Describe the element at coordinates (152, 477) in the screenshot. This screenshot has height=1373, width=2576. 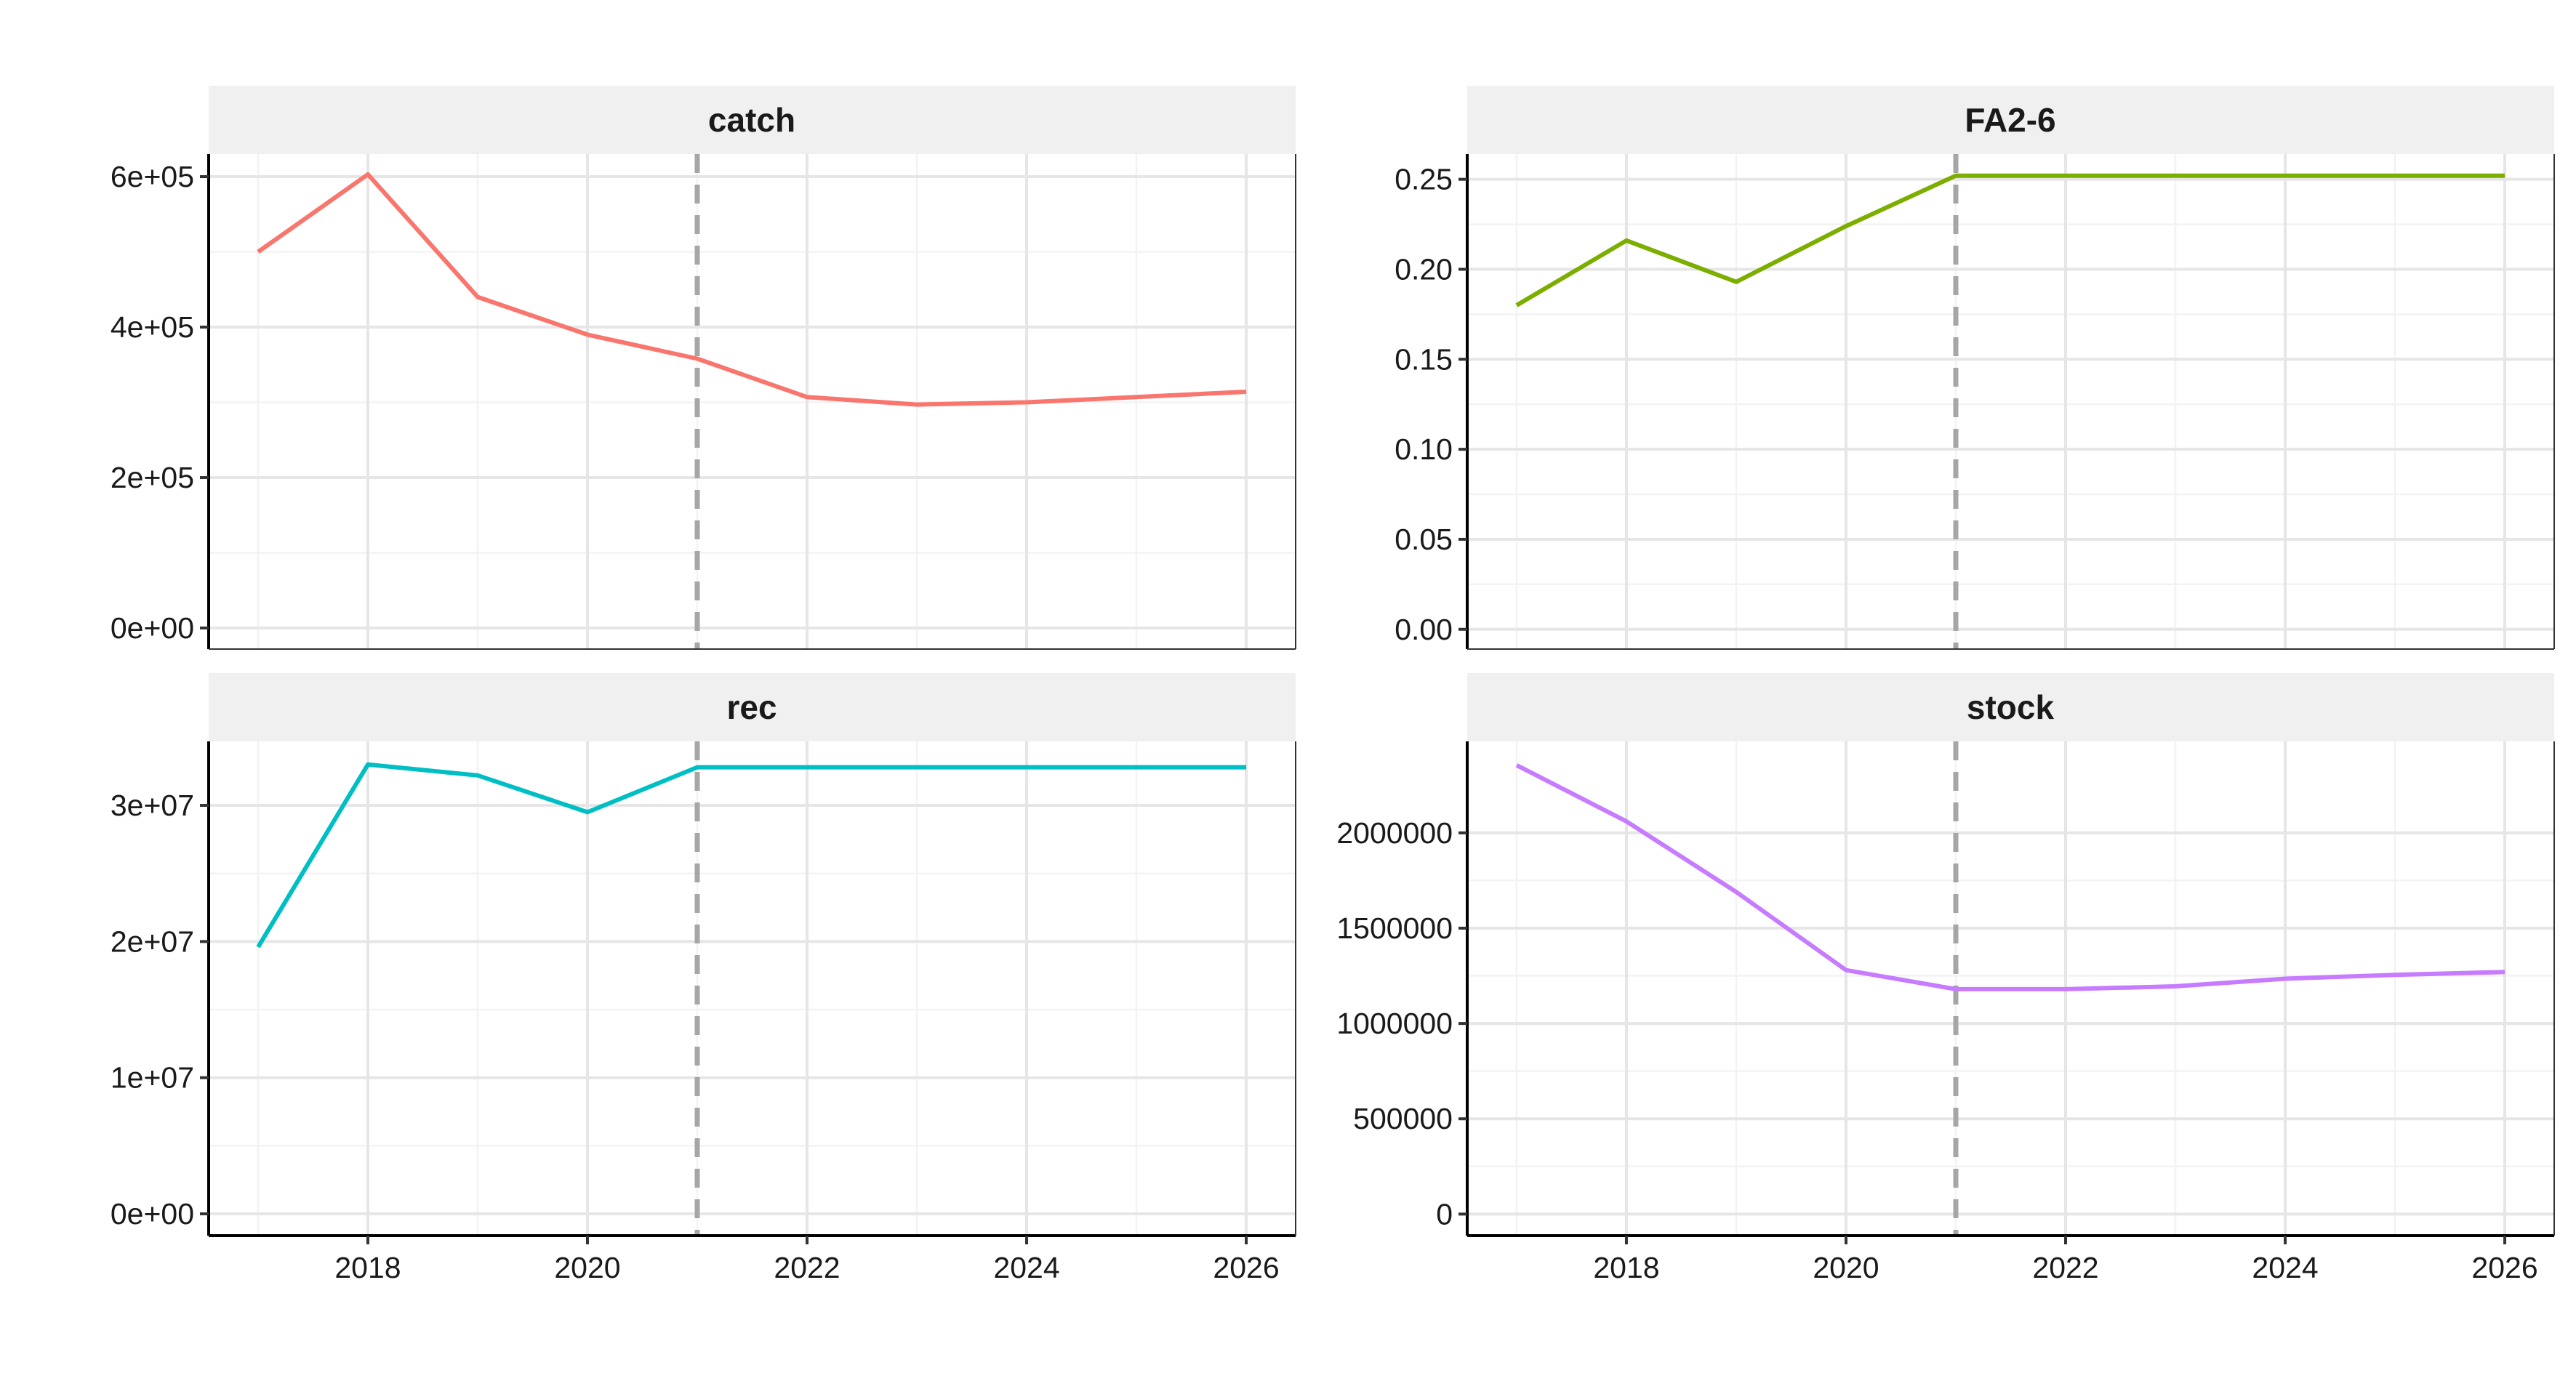
I see `y-tick-label: 2e+05` at that location.